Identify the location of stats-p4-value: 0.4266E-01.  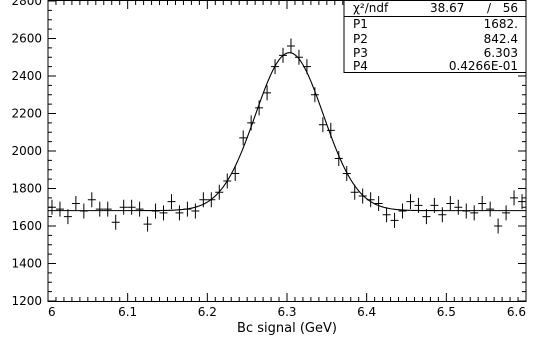
(483, 66).